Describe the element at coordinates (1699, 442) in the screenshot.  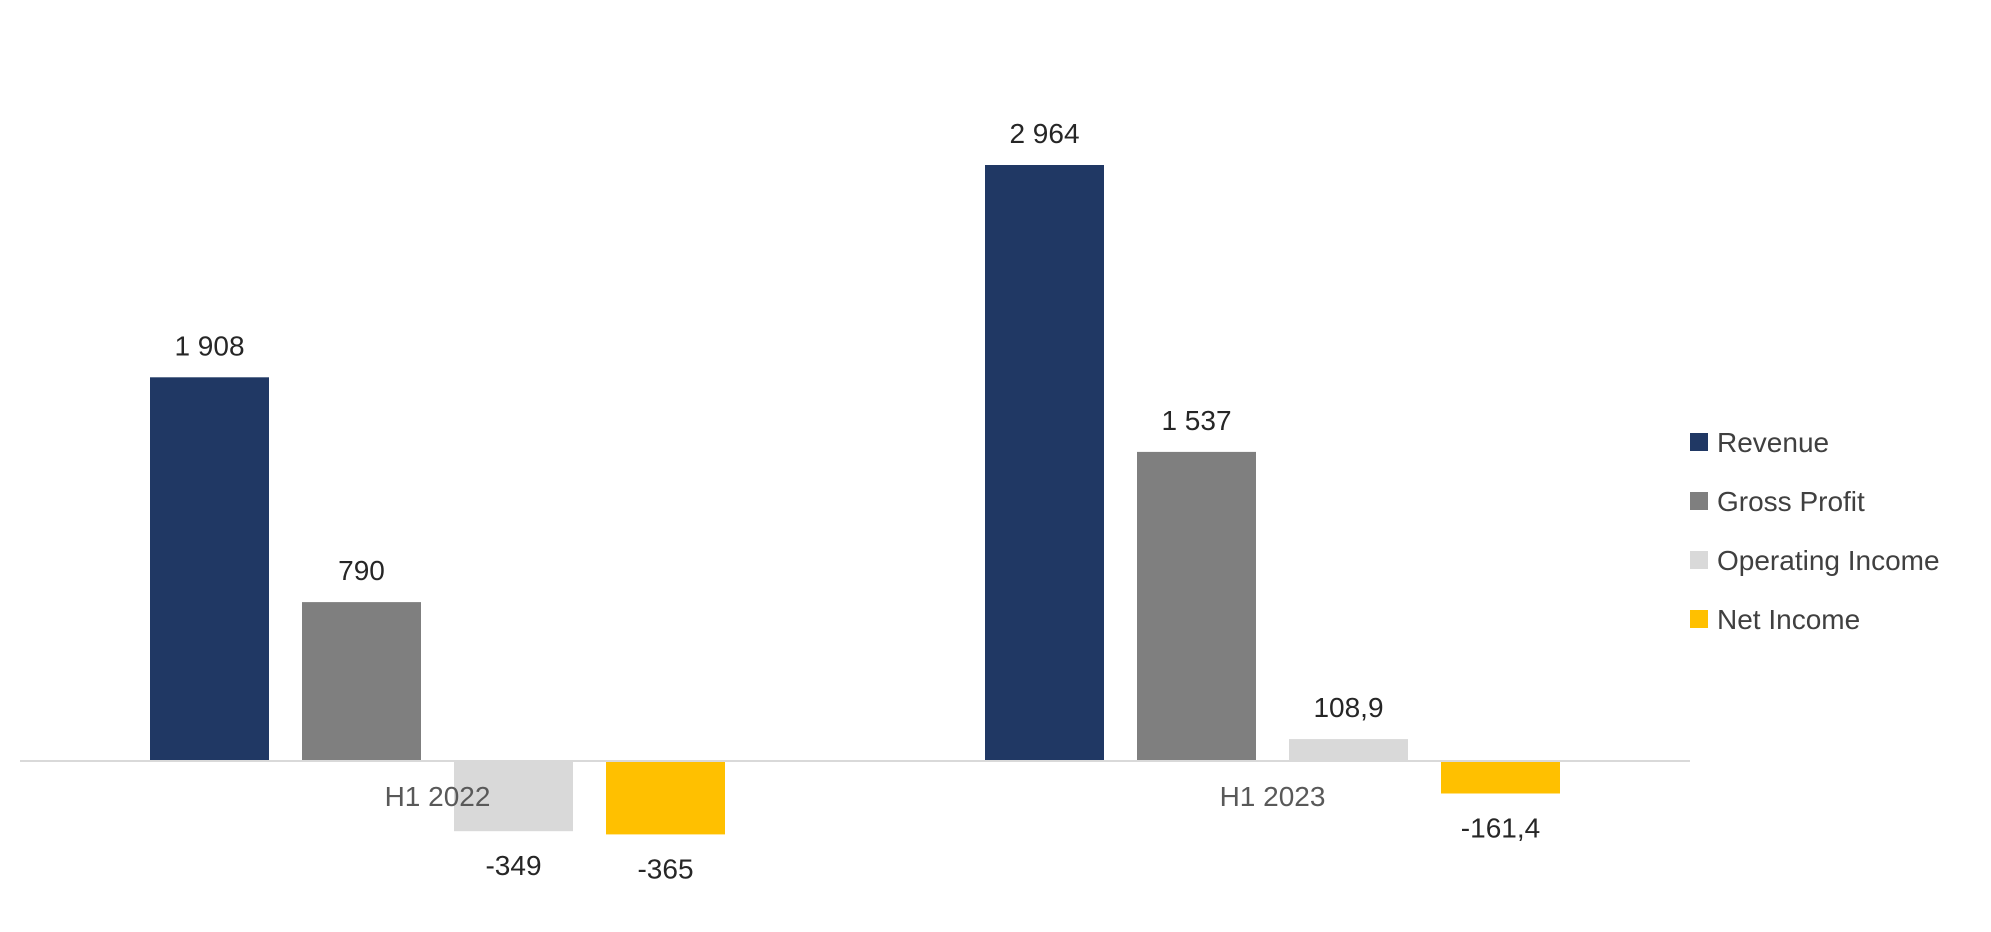
I see `legend-swatch-revenue` at that location.